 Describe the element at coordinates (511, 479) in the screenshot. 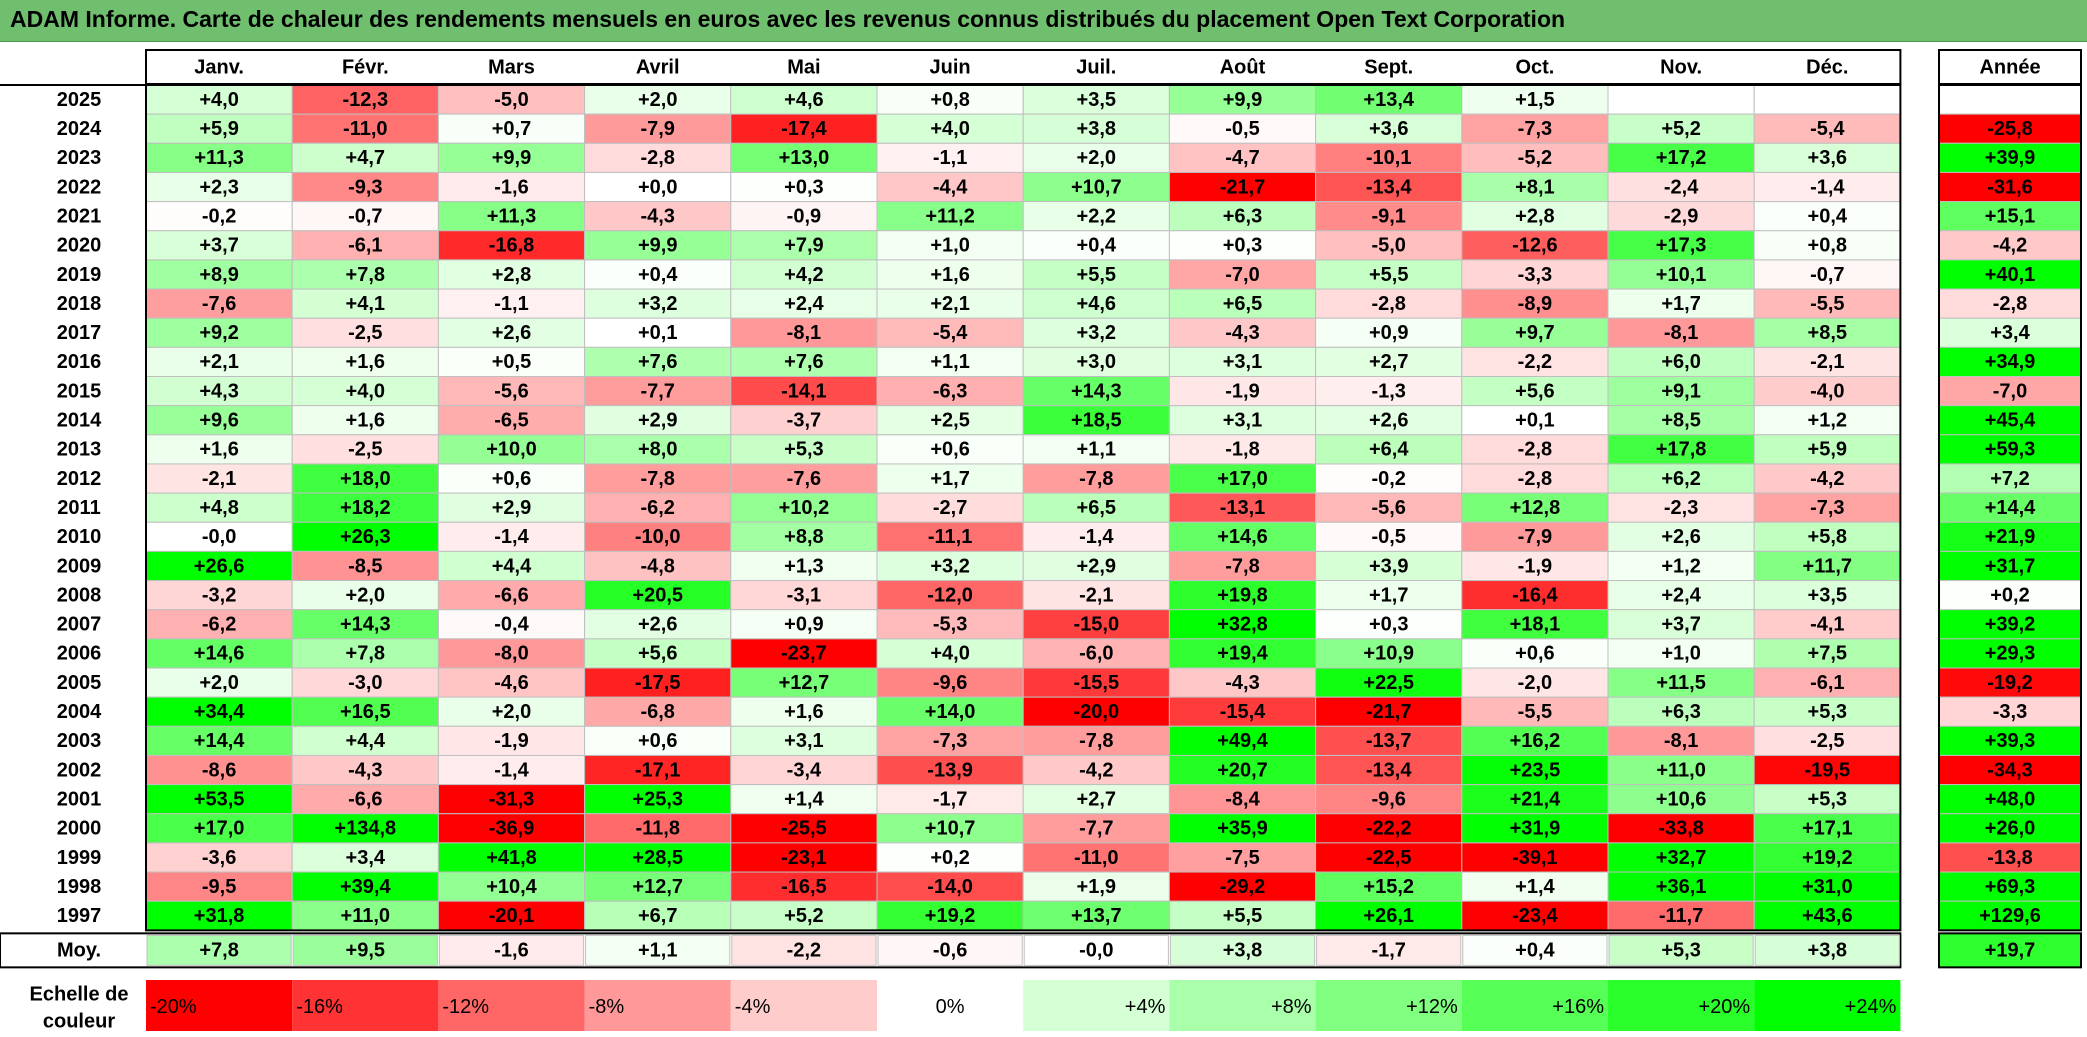

I see `cell-value: +0,6` at that location.